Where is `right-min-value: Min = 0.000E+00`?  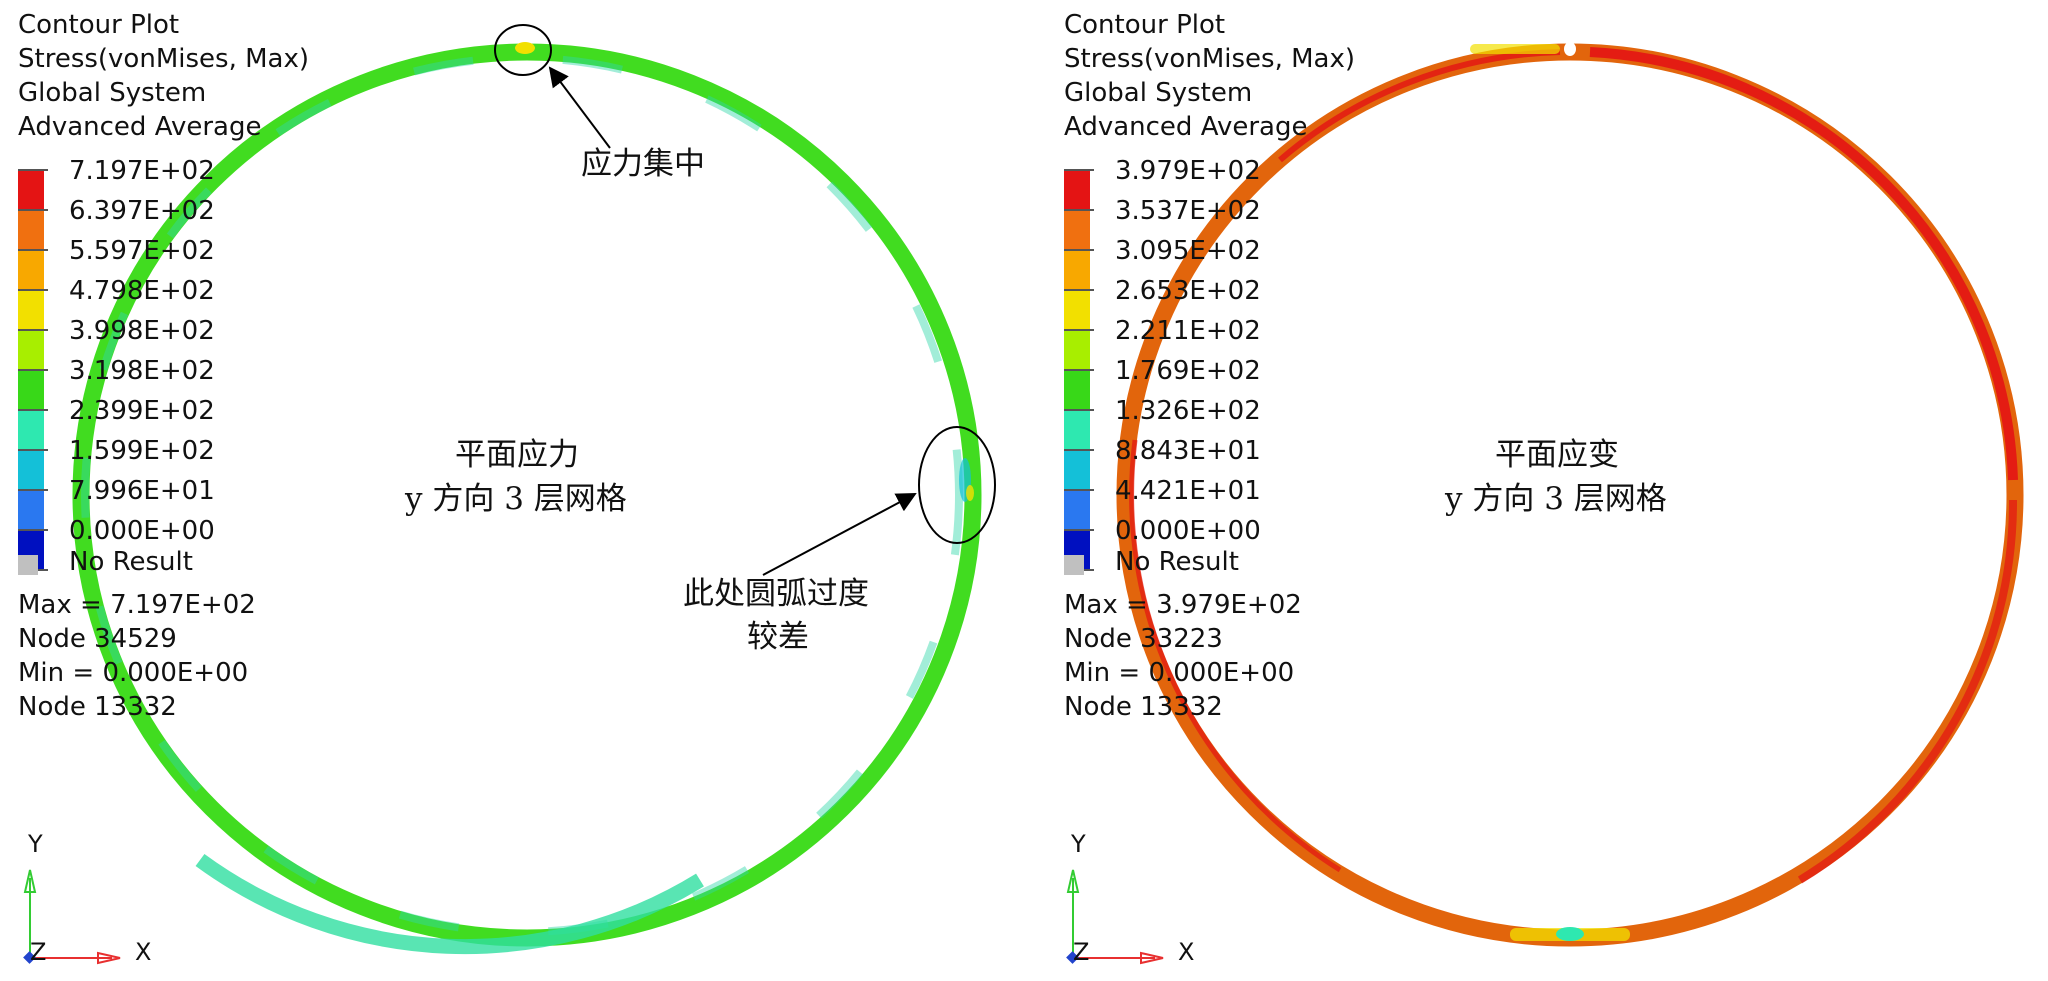
right-min-value: Min = 0.000E+00 is located at coordinates (1179, 673).